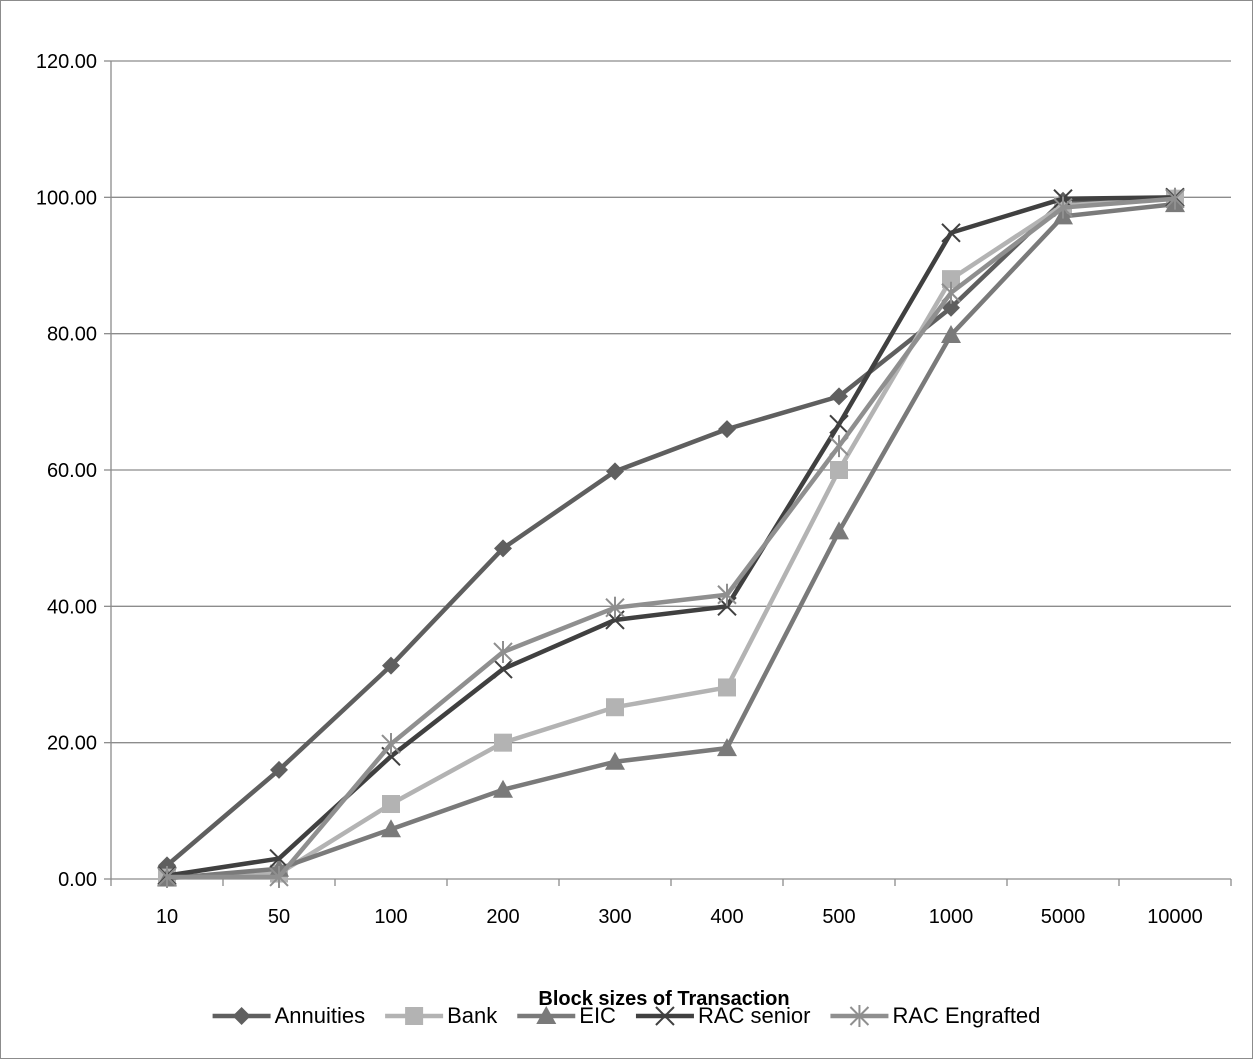 This screenshot has width=1253, height=1059. I want to click on x-tick-label: 10000, so click(1175, 917).